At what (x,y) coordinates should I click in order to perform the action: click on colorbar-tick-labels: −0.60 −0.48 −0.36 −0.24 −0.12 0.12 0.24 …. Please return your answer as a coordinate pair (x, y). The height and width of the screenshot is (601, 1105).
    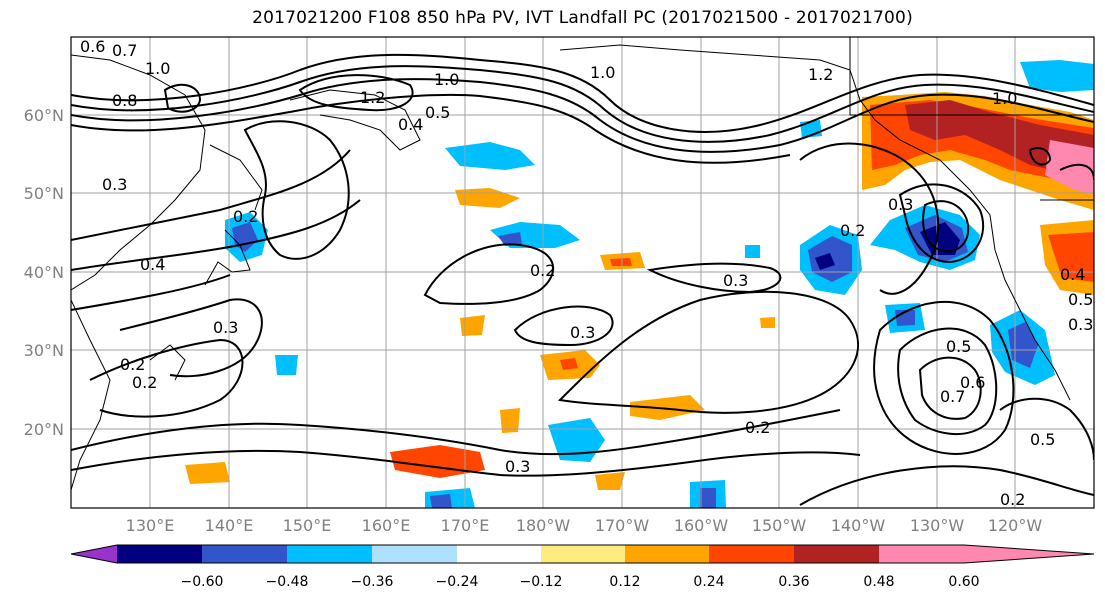
    Looking at the image, I should click on (580, 582).